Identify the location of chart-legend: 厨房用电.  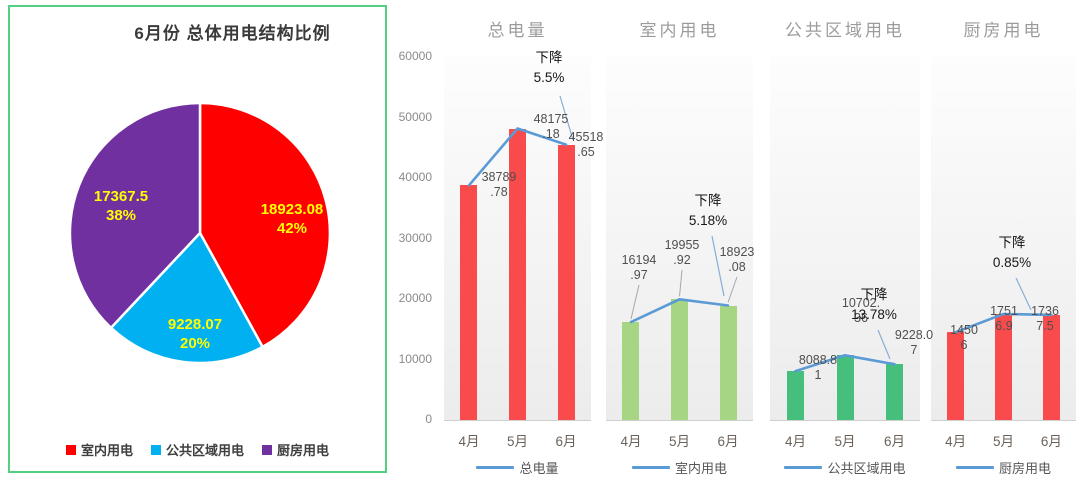
(1003, 467).